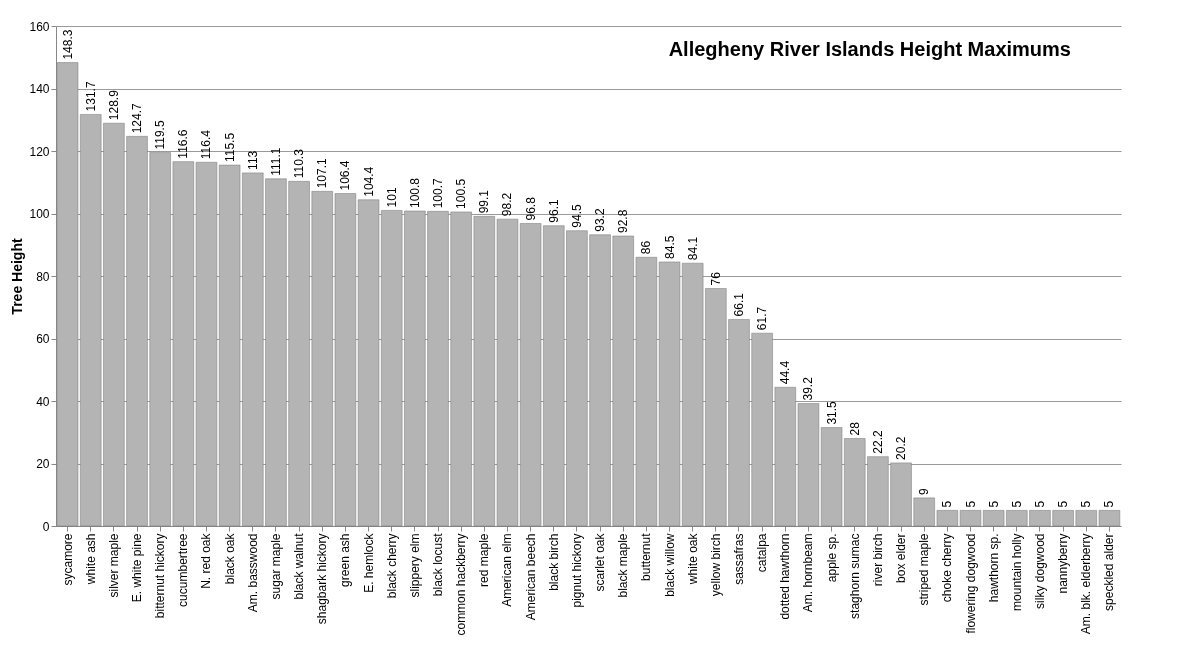 The height and width of the screenshot is (671, 1183). Describe the element at coordinates (1039, 571) in the screenshot. I see `x-tick-label: silky dogwood` at that location.